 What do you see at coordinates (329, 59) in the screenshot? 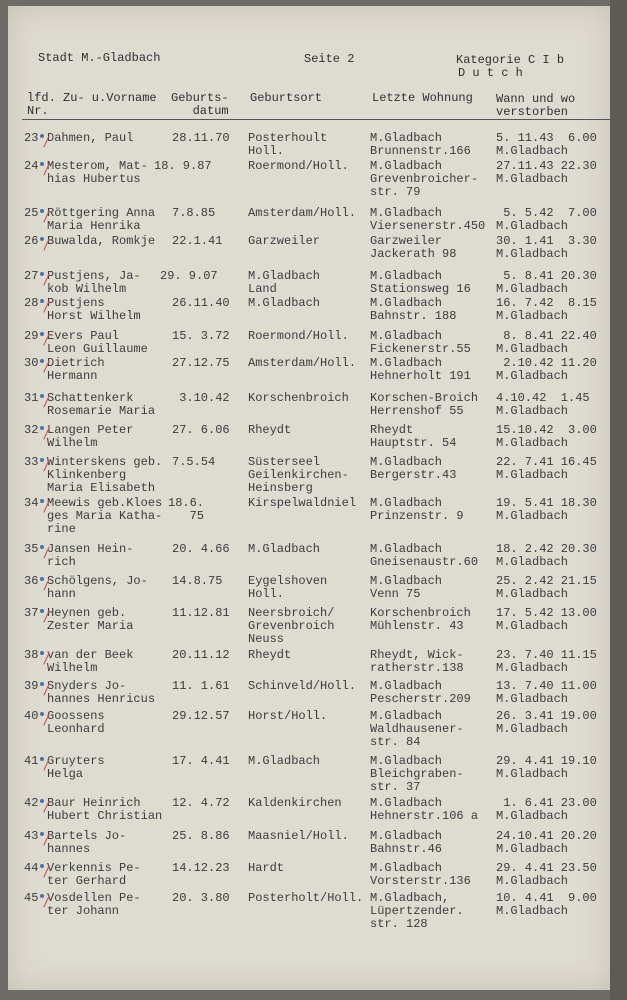
I see `page-number: Seite 2` at bounding box center [329, 59].